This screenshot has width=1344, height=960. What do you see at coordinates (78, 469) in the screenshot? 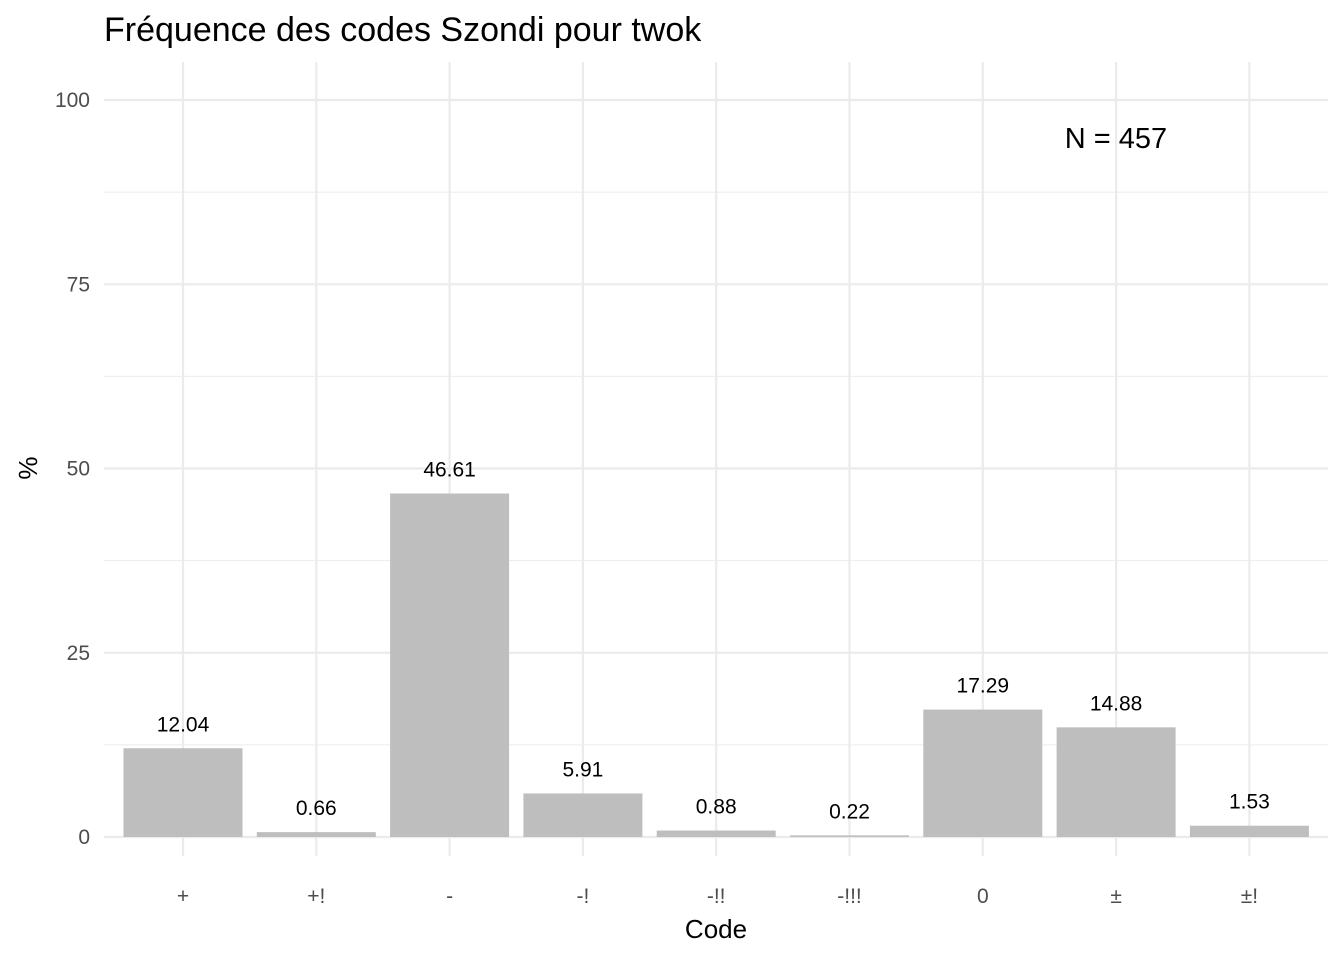
I see `y-tick-label: 50` at bounding box center [78, 469].